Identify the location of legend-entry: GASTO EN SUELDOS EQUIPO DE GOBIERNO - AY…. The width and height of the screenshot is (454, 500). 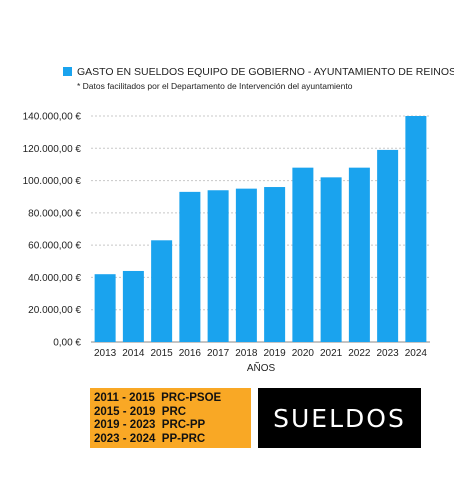
(265, 72).